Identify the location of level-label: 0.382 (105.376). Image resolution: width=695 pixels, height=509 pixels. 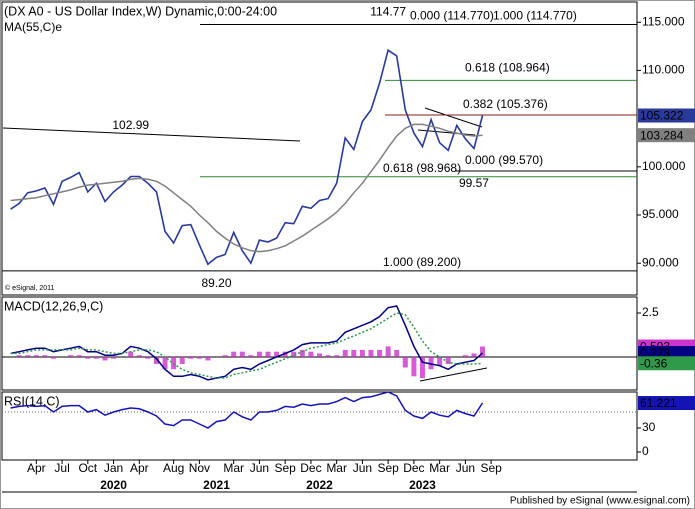
(505, 104).